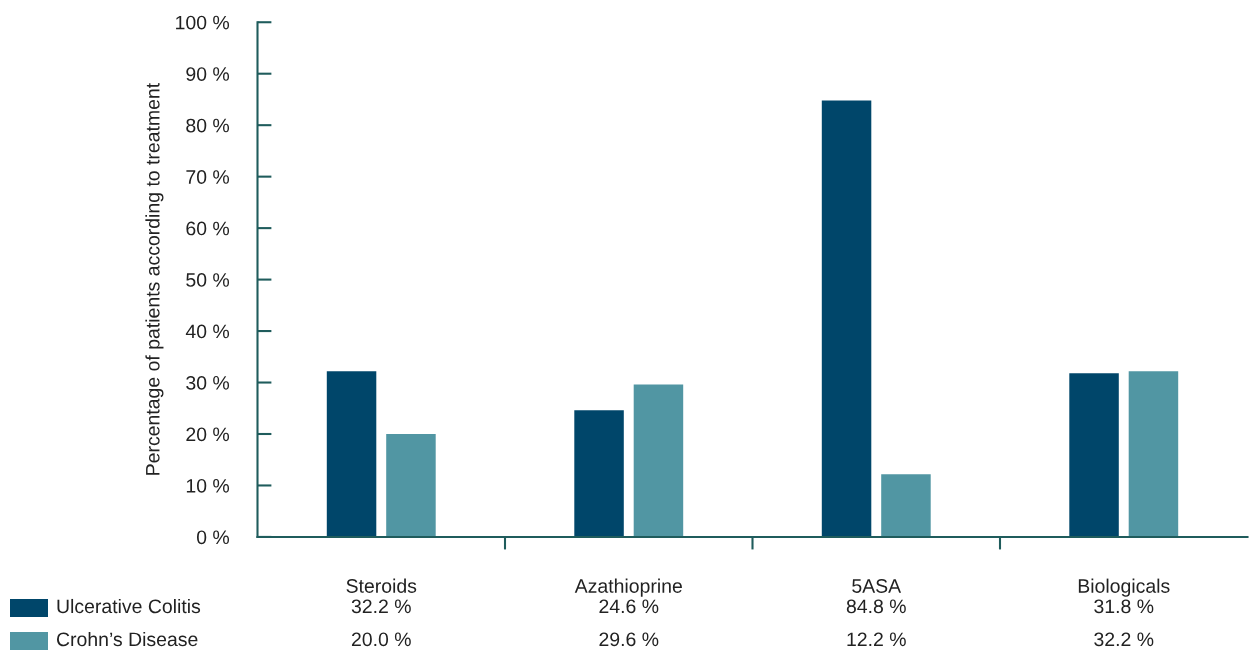 This screenshot has height=654, width=1250. I want to click on x-tick-label: Biologicals, so click(1124, 587).